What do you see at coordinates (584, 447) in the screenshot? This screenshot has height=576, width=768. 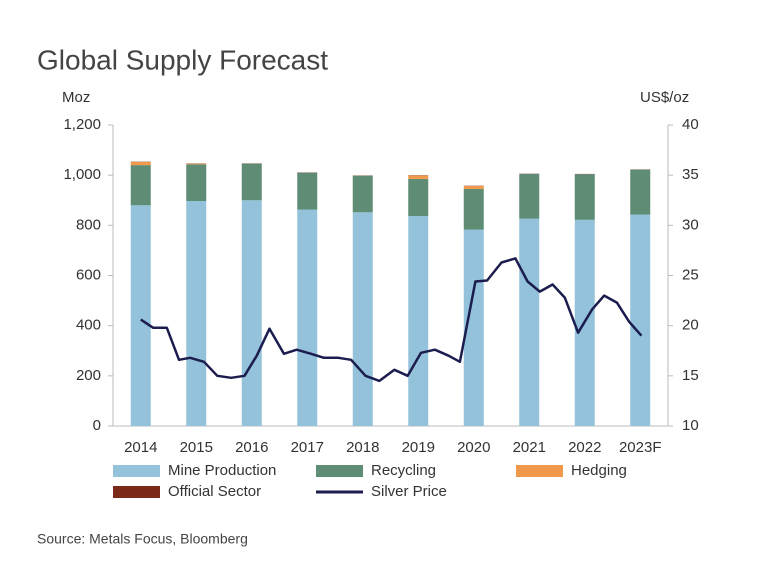 I see `x-tick-label: 2022` at bounding box center [584, 447].